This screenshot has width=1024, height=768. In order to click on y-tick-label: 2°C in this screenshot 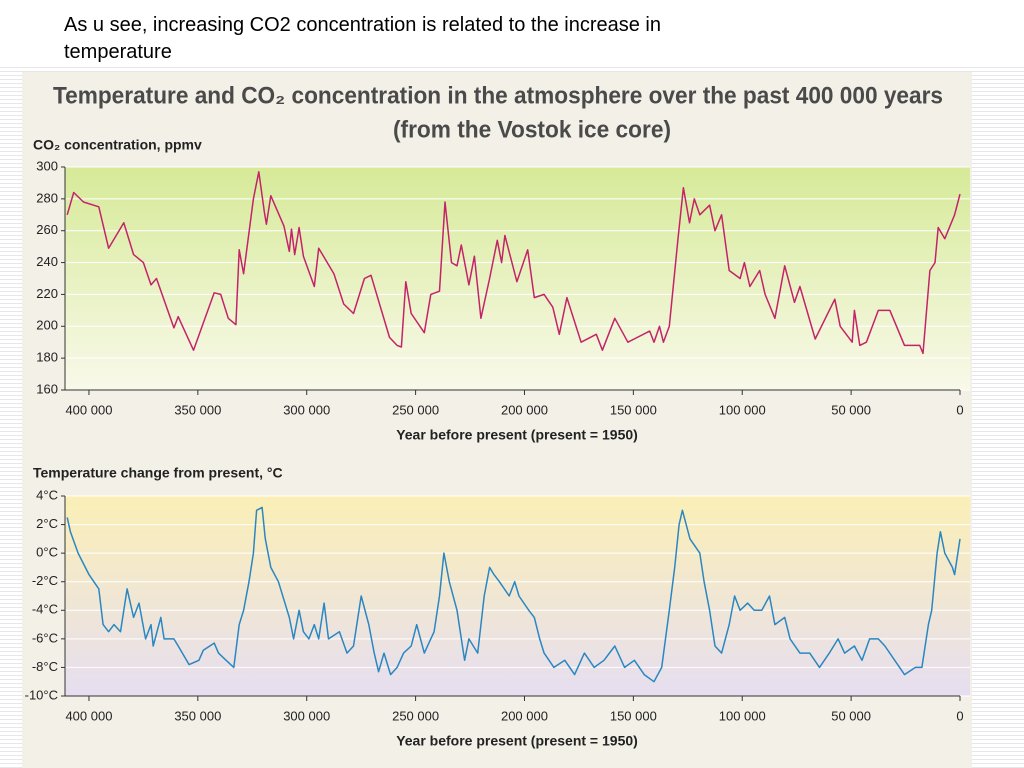, I will do `click(47, 523)`.